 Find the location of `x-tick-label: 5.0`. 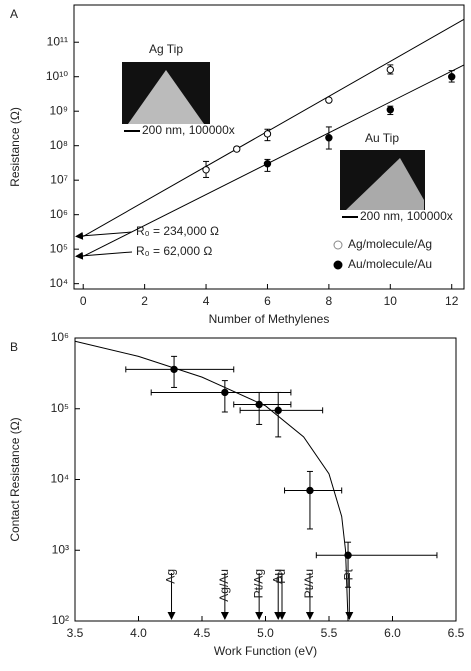

x-tick-label: 5.0 is located at coordinates (265, 633).